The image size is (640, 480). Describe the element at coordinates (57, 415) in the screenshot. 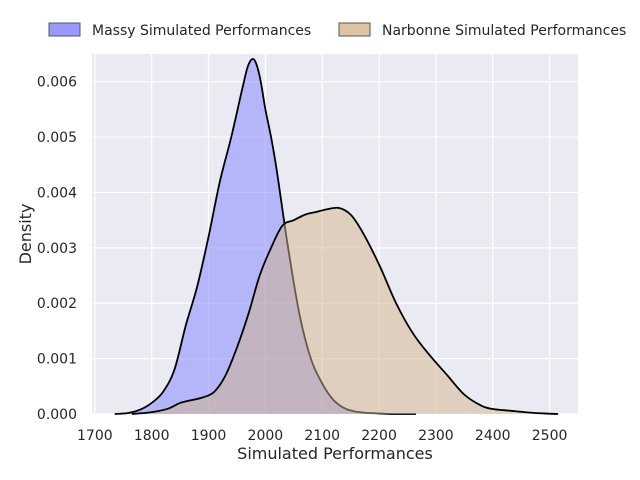

I see `y-tick-label: 0.000` at that location.